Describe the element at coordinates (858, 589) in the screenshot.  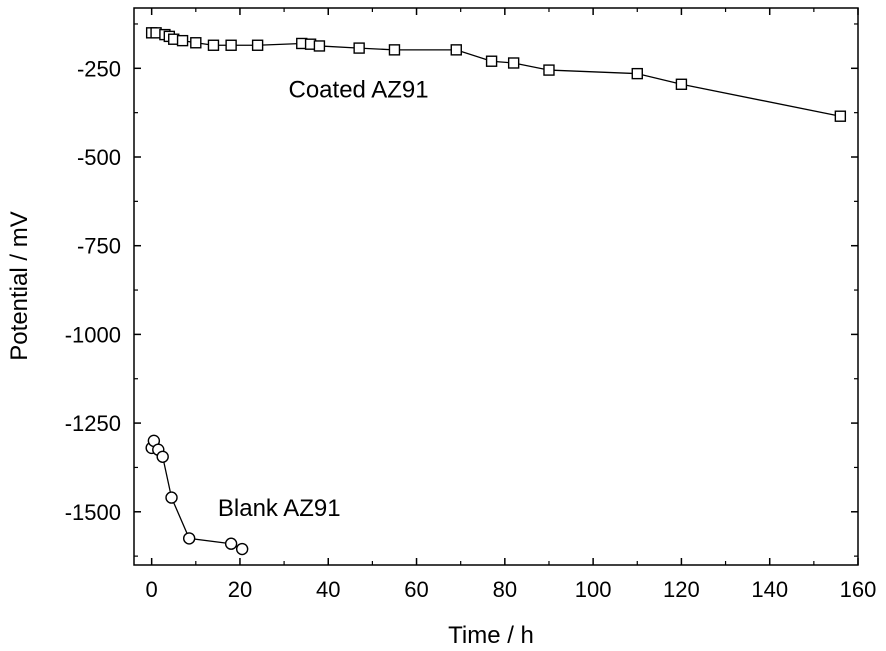
I see `x-tick-label: 160` at that location.